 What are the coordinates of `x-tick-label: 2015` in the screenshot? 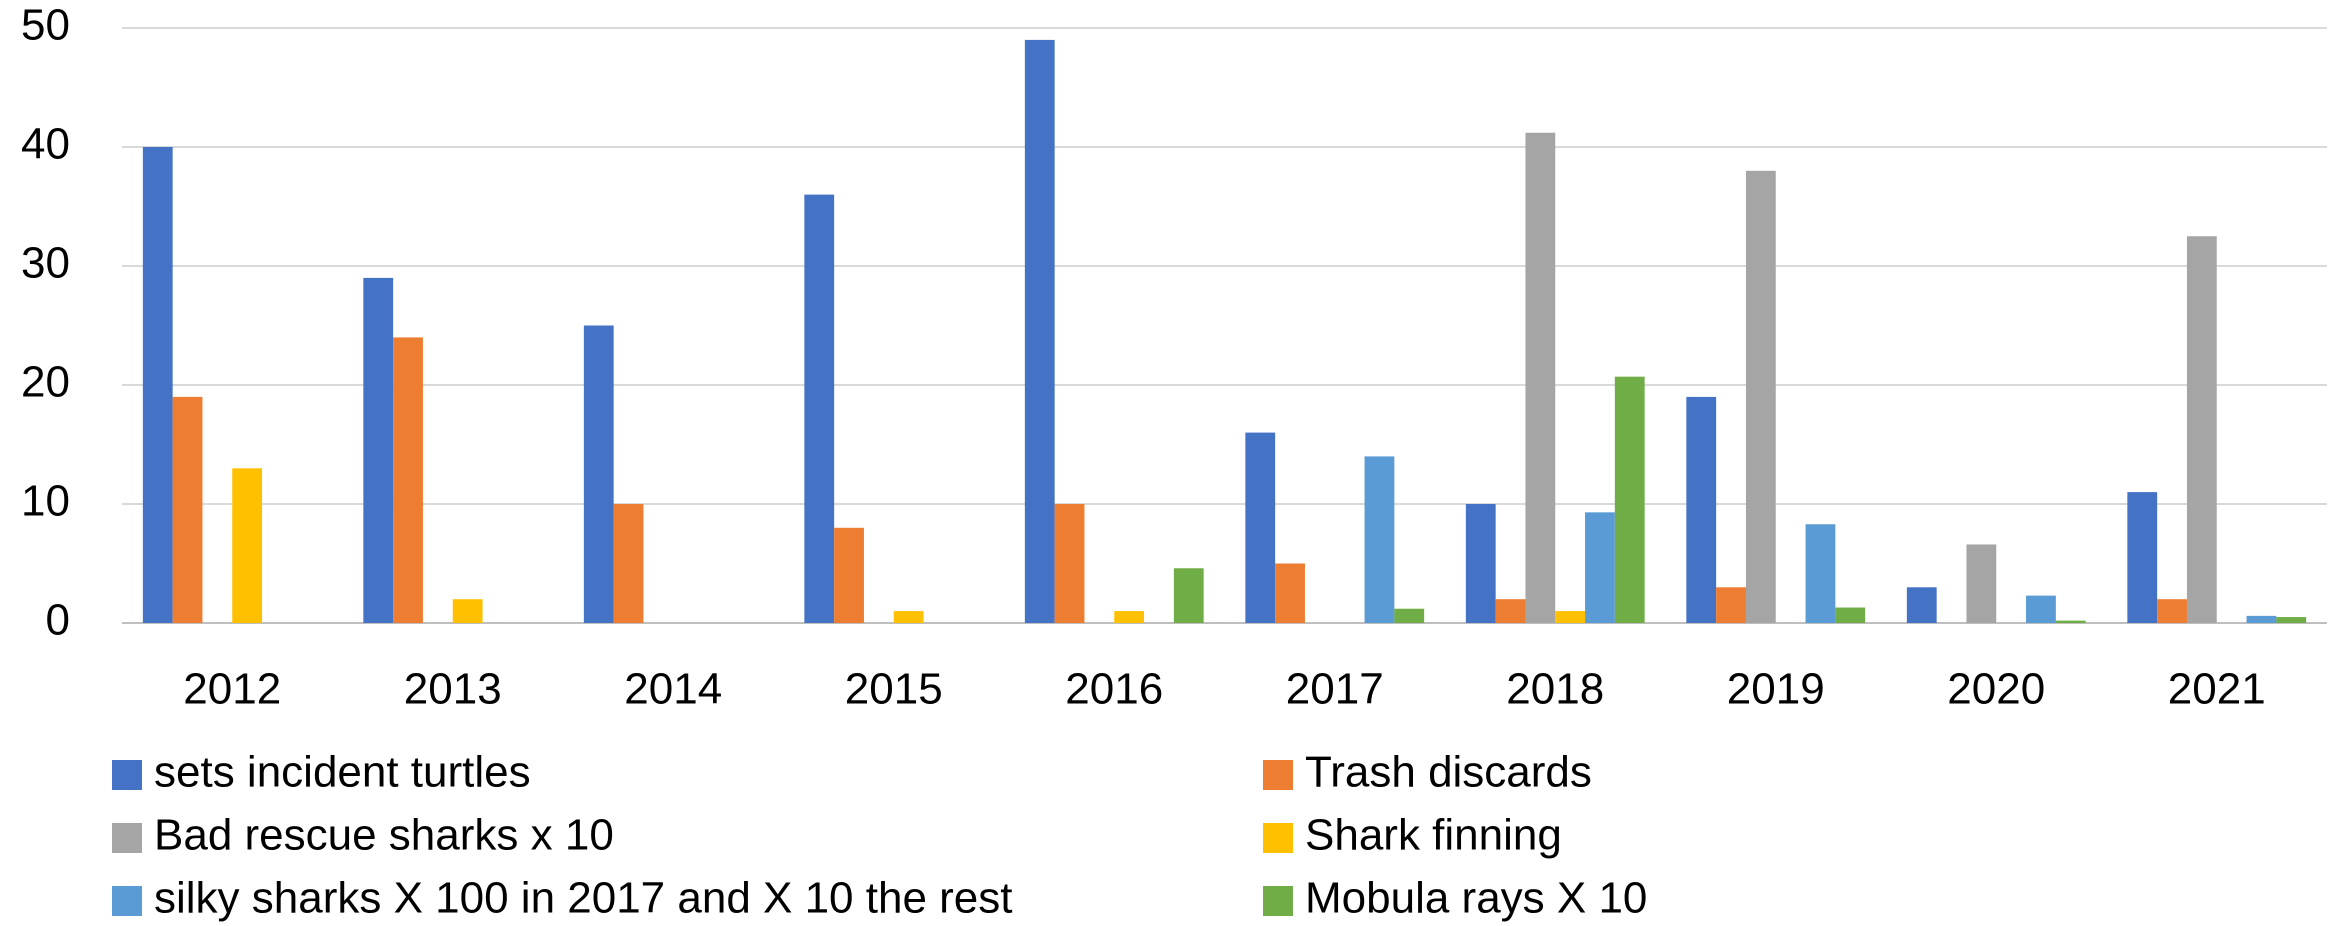 It's located at (894, 689).